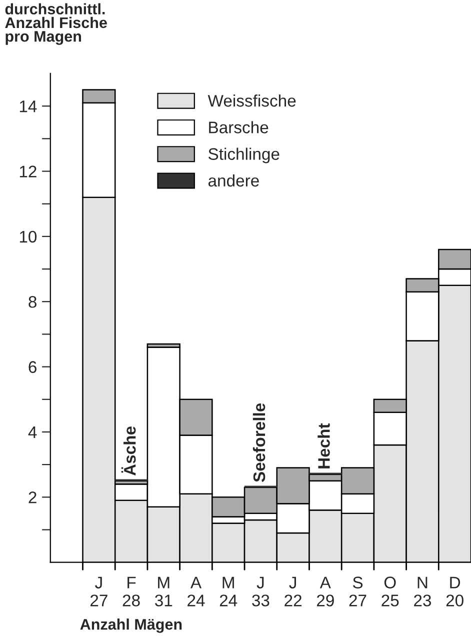 The image size is (471, 639). I want to click on y-tick-label: 14, so click(28, 106).